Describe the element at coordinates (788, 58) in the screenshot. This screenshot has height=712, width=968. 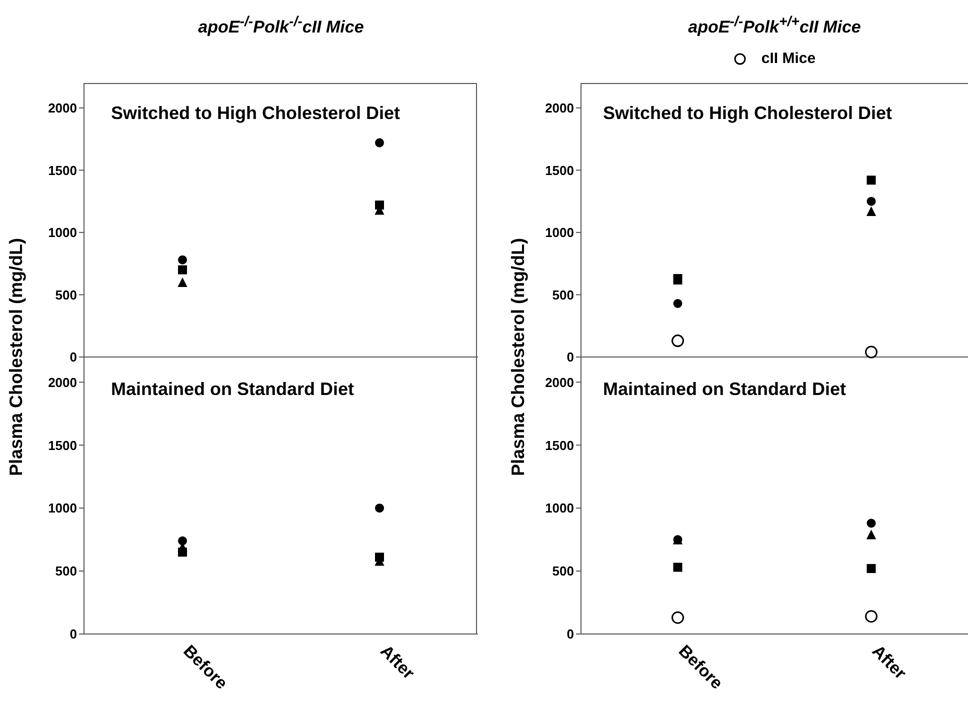
I see `legend-label: cII Mice` at that location.